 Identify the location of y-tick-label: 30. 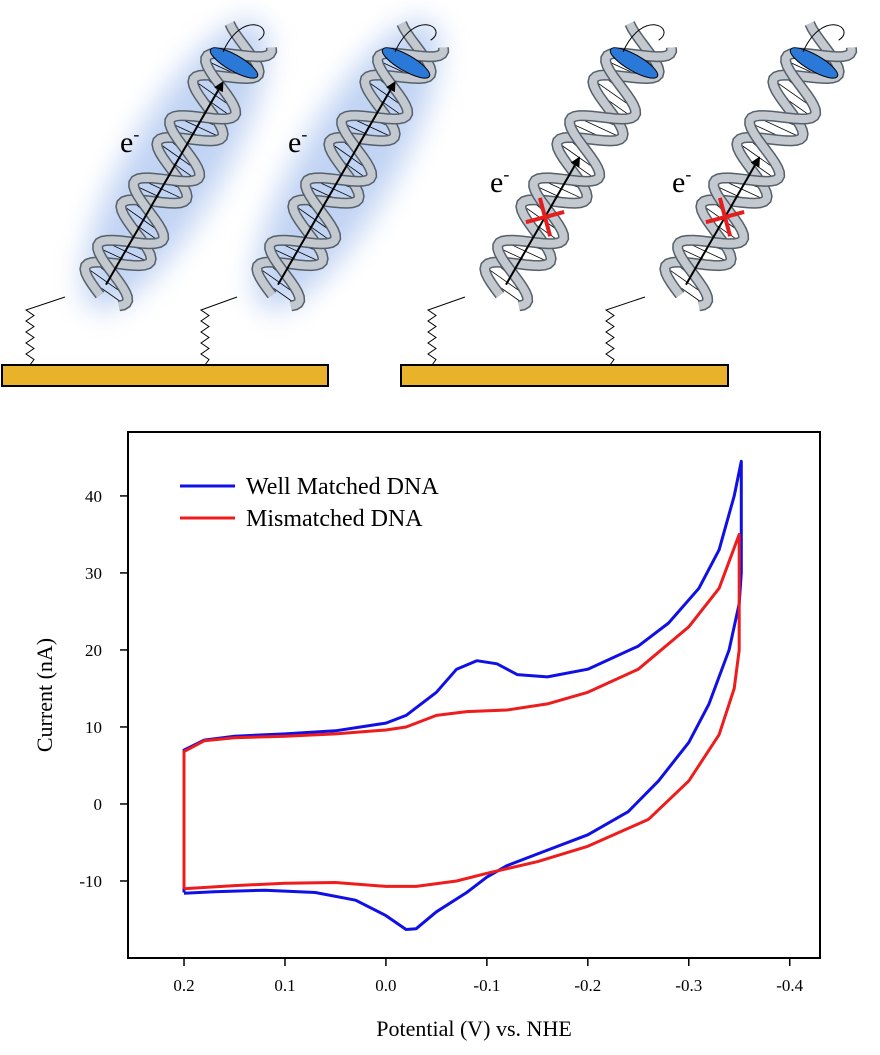
(93, 573).